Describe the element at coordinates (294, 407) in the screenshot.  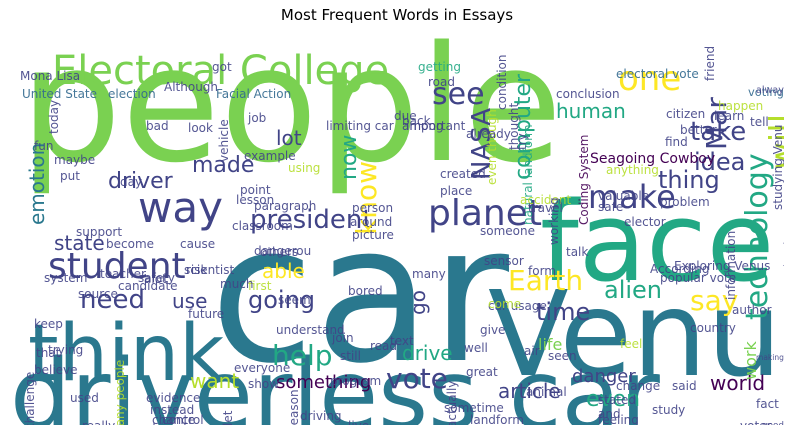
I see `word-107: reason` at that location.